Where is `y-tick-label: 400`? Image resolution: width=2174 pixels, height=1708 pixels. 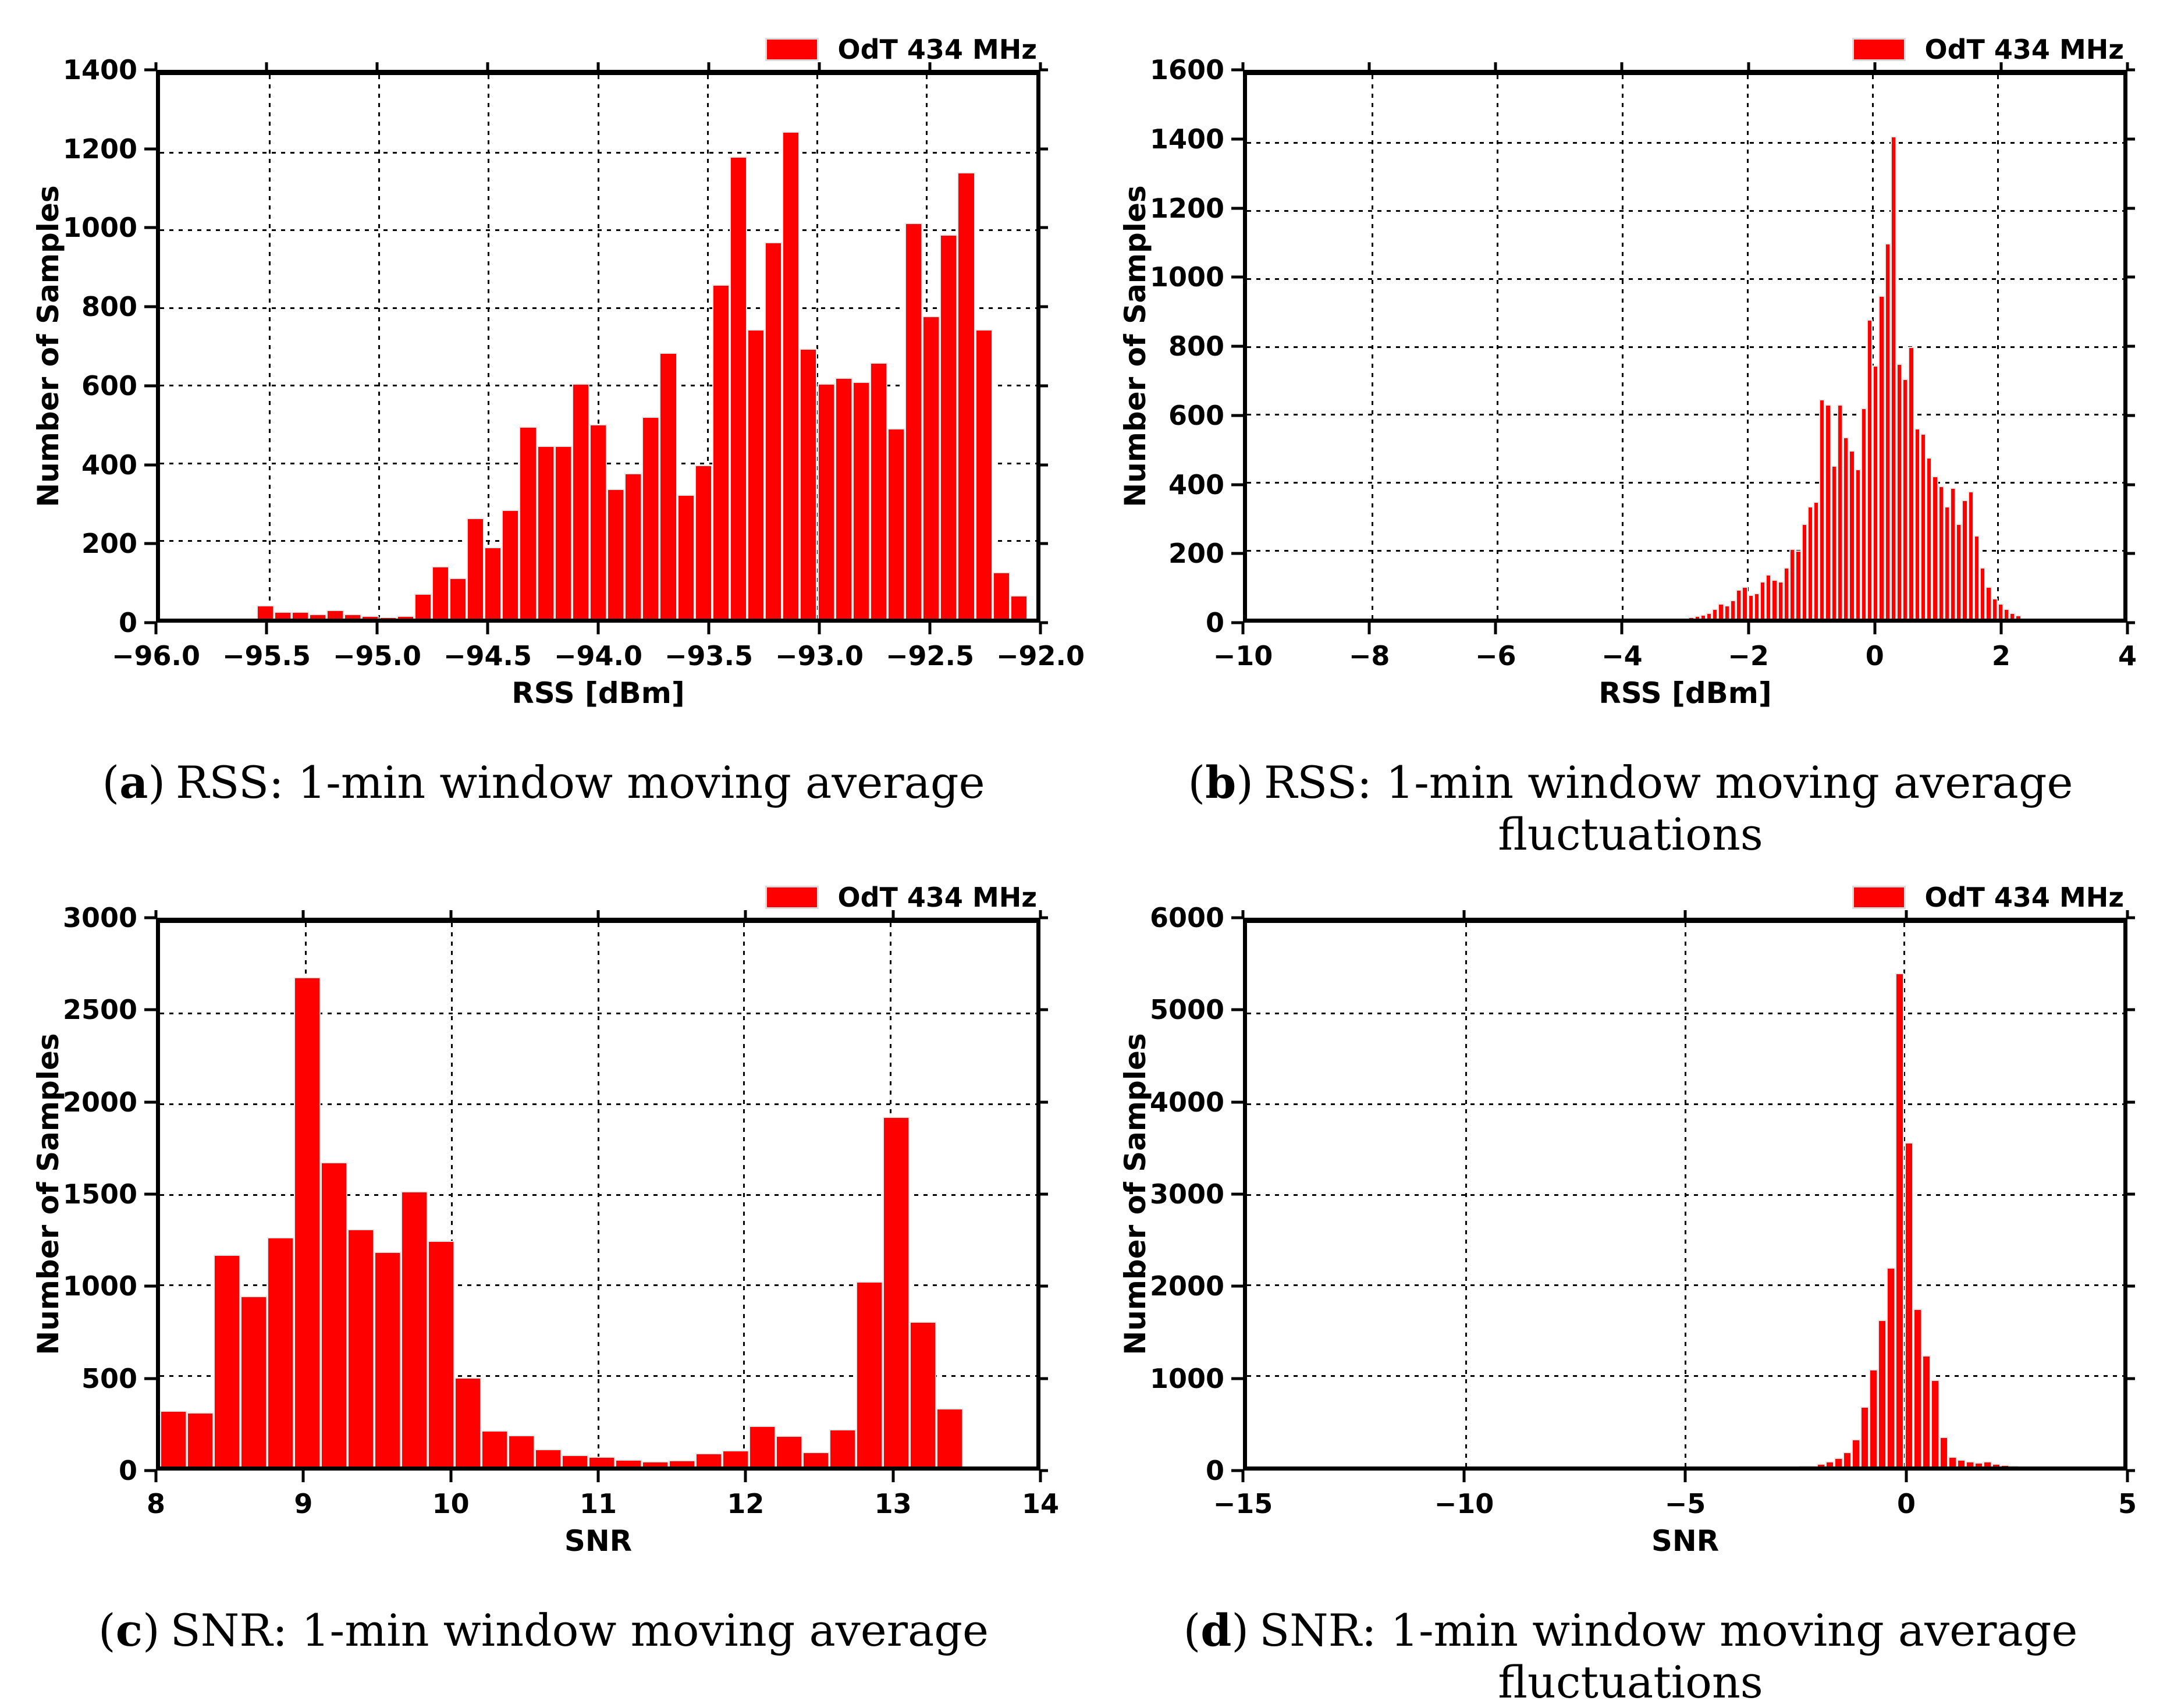 y-tick-label: 400 is located at coordinates (1196, 484).